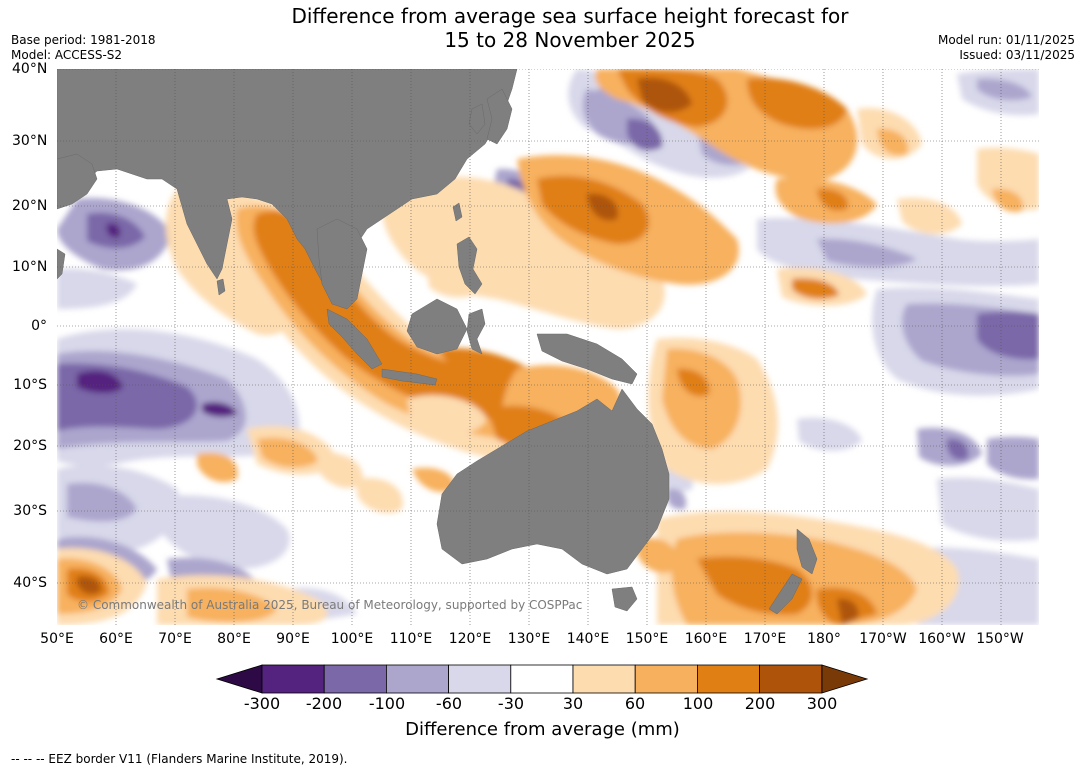 The width and height of the screenshot is (1085, 770). I want to click on colorbar, so click(543, 682).